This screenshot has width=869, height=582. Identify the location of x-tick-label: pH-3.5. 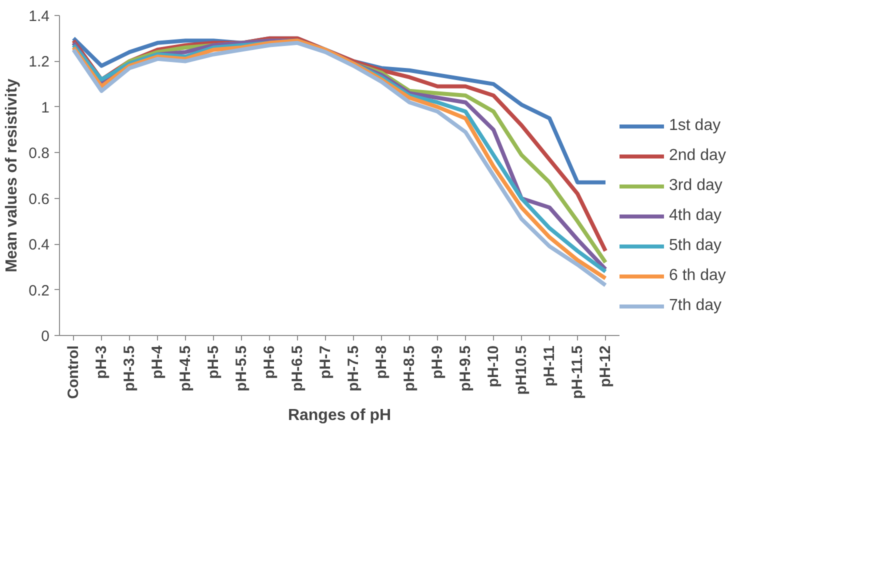
(129, 369).